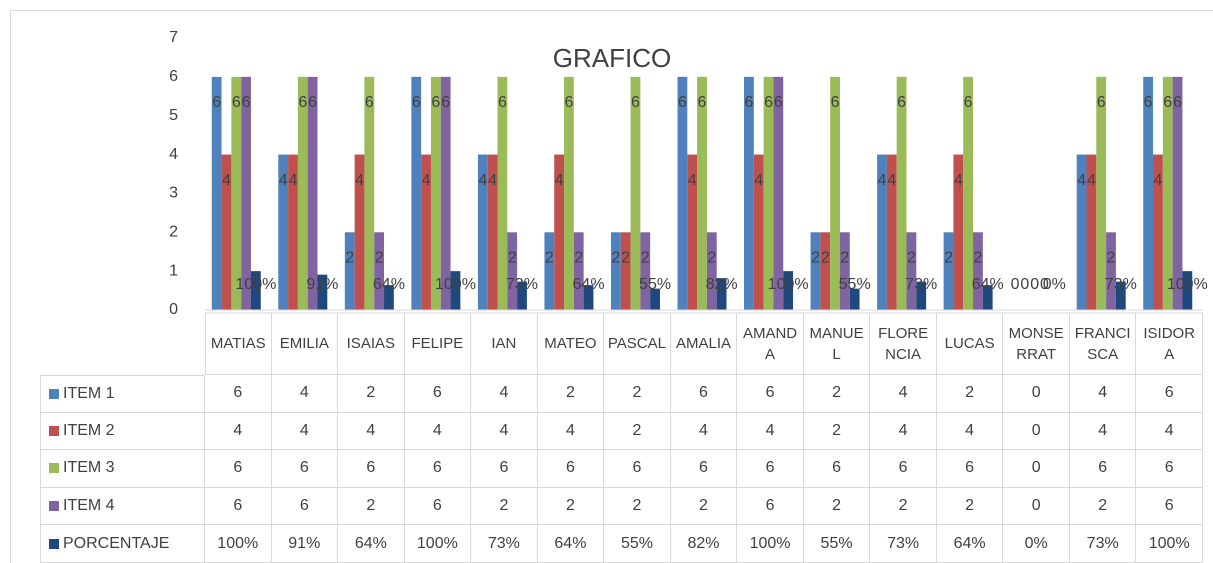 This screenshot has height=563, width=1213. Describe the element at coordinates (122, 506) in the screenshot. I see `legend-entry: ITEM 4` at that location.